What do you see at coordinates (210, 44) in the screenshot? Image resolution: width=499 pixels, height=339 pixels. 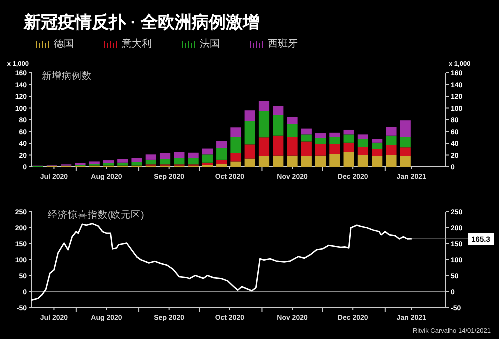 I see `legend-label: 法国` at bounding box center [210, 44].